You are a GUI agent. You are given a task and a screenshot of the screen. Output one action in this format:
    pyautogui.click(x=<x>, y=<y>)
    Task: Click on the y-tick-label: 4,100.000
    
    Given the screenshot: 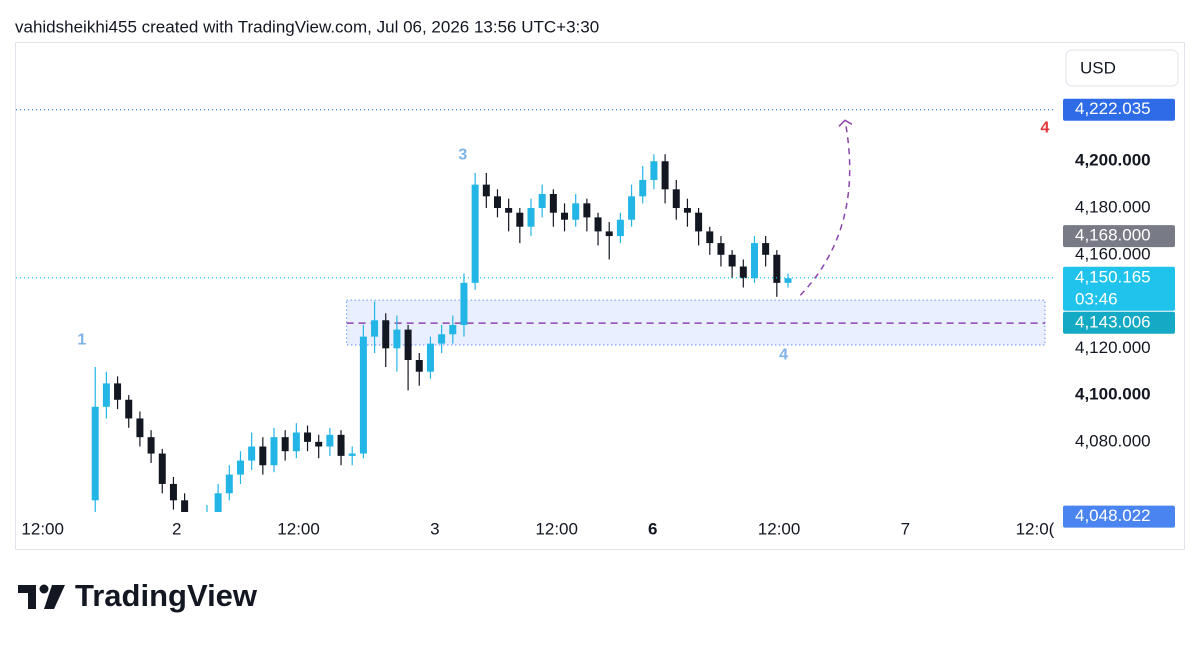 What is the action you would take?
    pyautogui.click(x=1113, y=394)
    